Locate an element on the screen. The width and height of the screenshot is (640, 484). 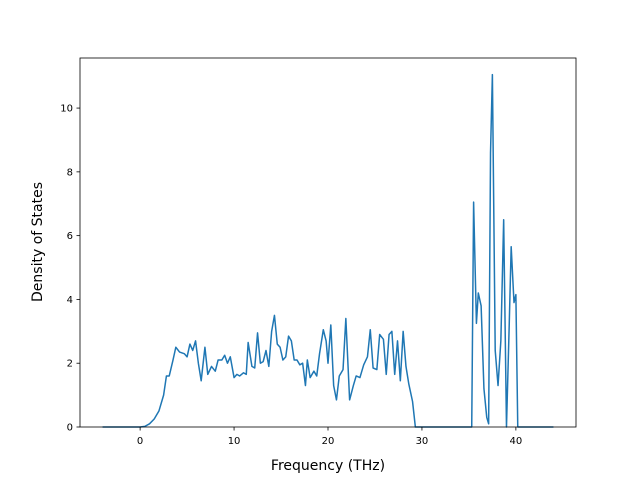
x-axis-label: Frequency (THz) is located at coordinates (328, 466).